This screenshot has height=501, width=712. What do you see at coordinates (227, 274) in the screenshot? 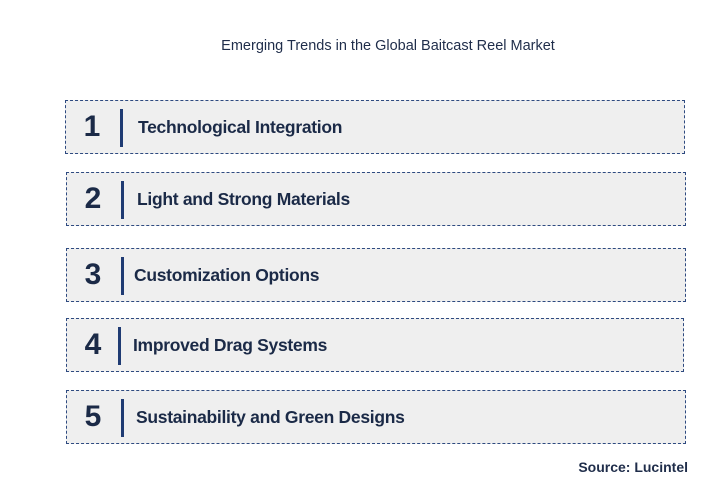
I see `trend-label-3: Customization Options` at bounding box center [227, 274].